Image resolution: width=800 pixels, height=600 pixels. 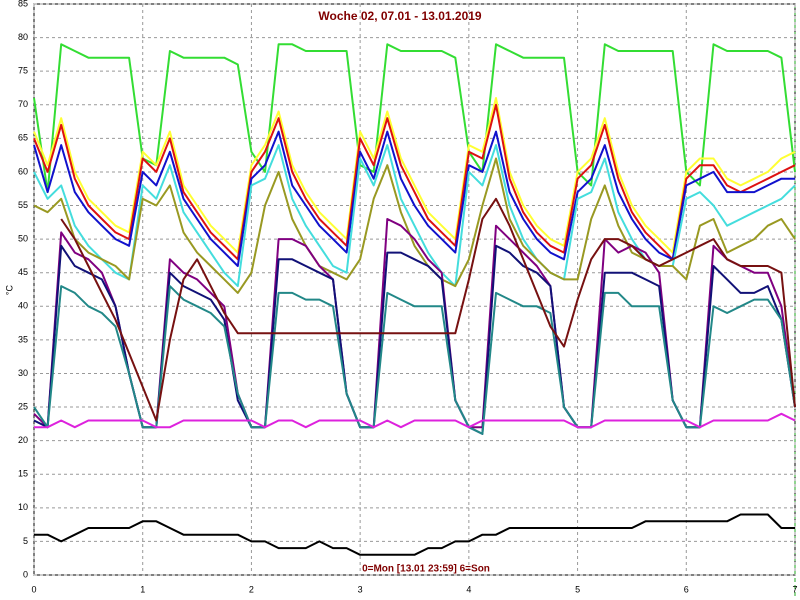 I want to click on y-tick-label: 0, so click(x=25, y=574).